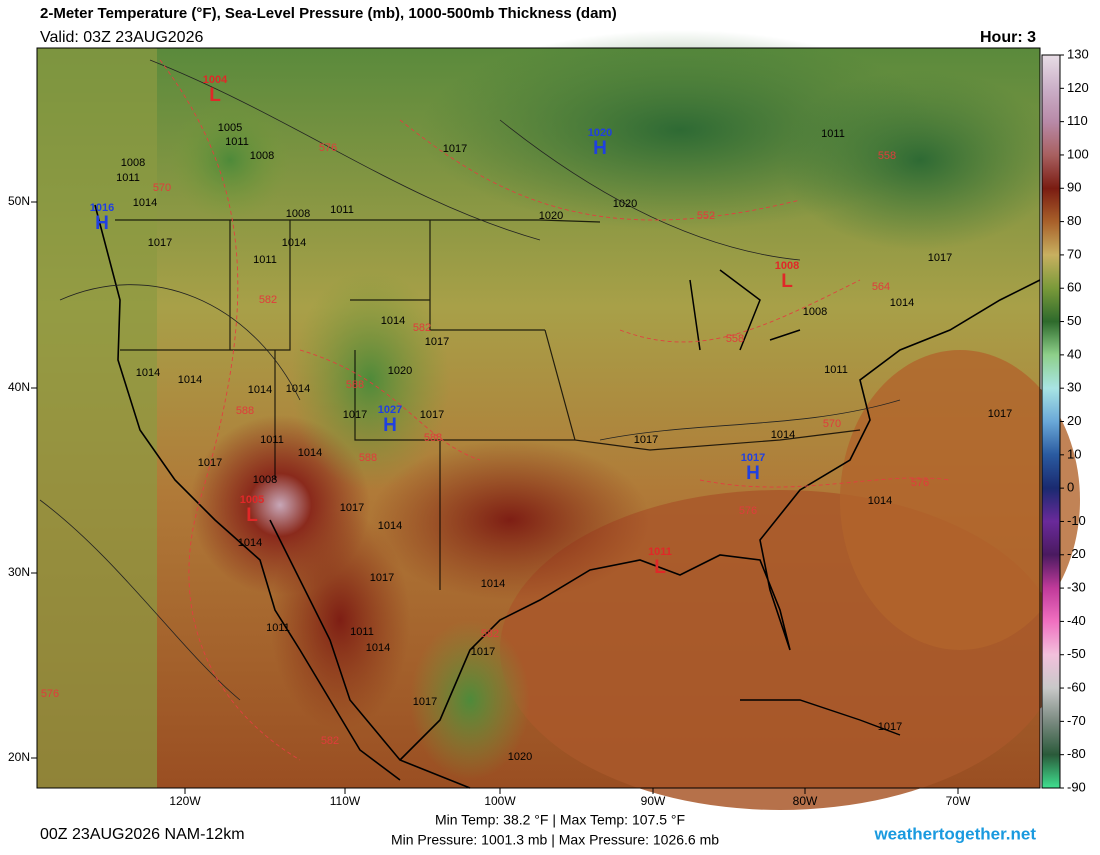 The width and height of the screenshot is (1100, 855). Describe the element at coordinates (19, 387) in the screenshot. I see `lat-label: 40N` at that location.